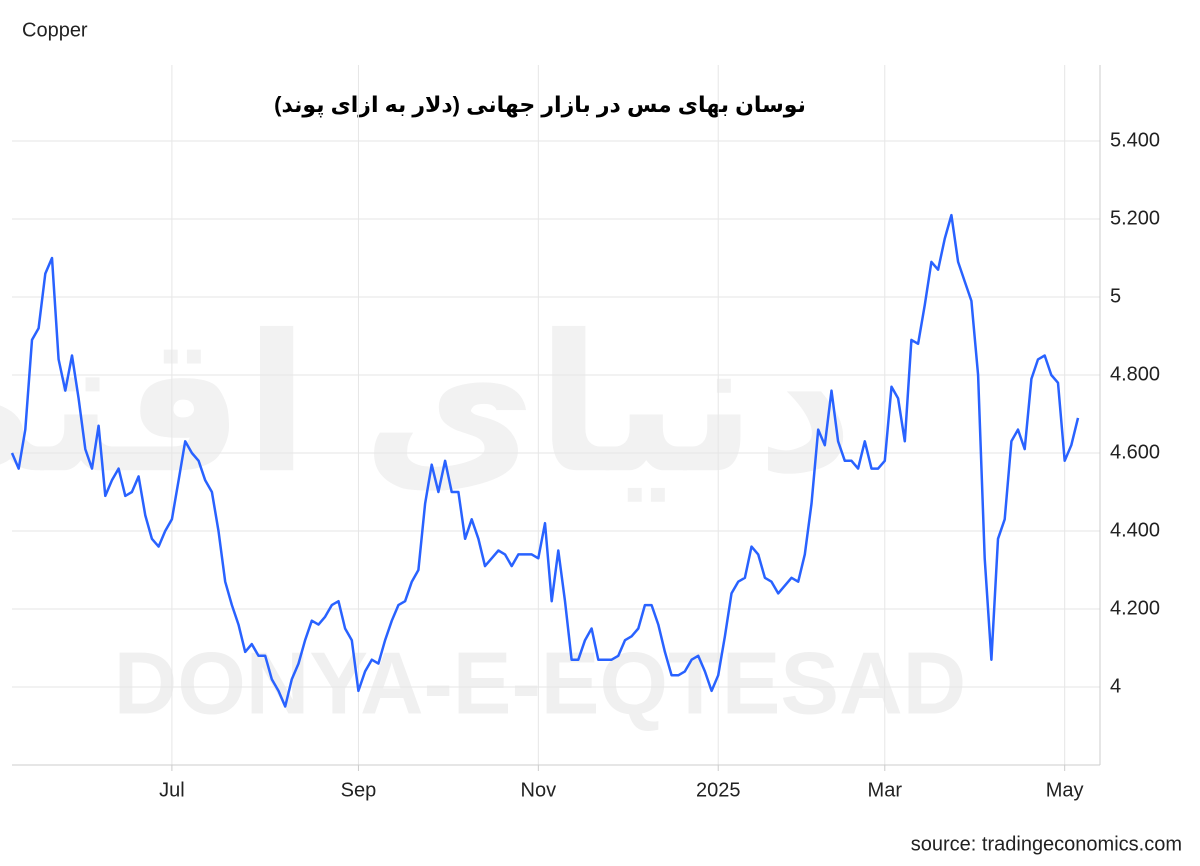  Describe the element at coordinates (539, 790) in the screenshot. I see `x-tick-label: Nov` at that location.